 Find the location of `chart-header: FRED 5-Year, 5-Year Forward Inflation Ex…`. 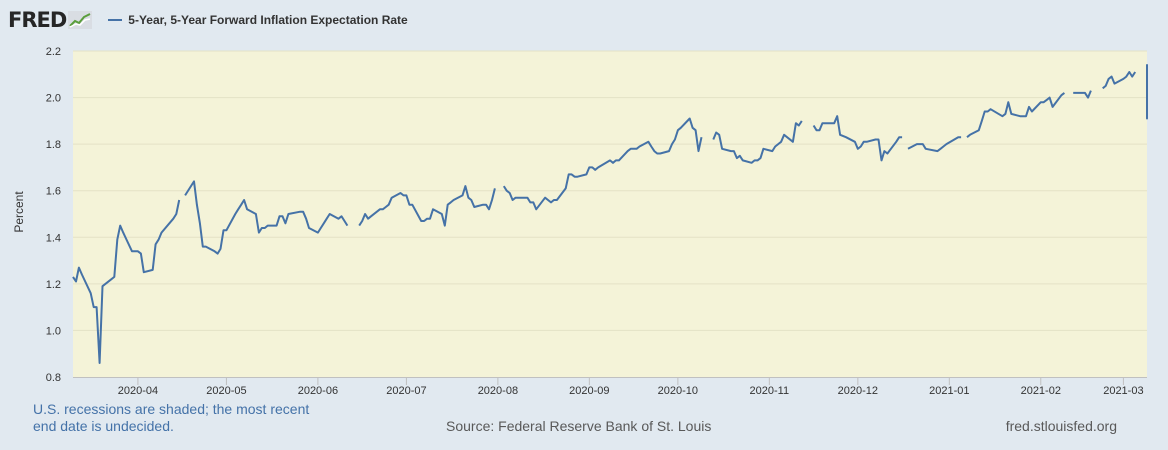

chart-header: FRED 5-Year, 5-Year Forward Inflation Ex… is located at coordinates (208, 20).